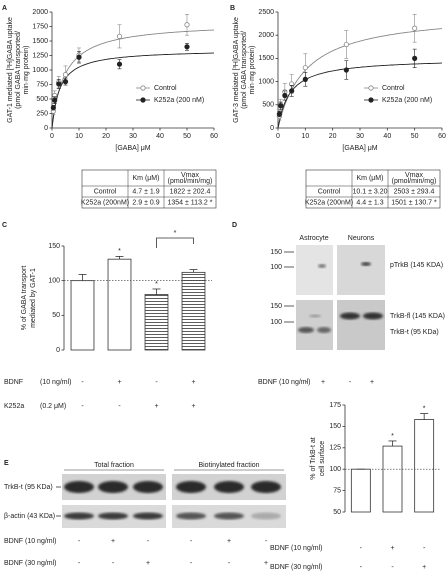 The image size is (448, 572). What do you see at coordinates (40, 55) in the screenshot?
I see `y-tick-label: 1250` at bounding box center [40, 55].